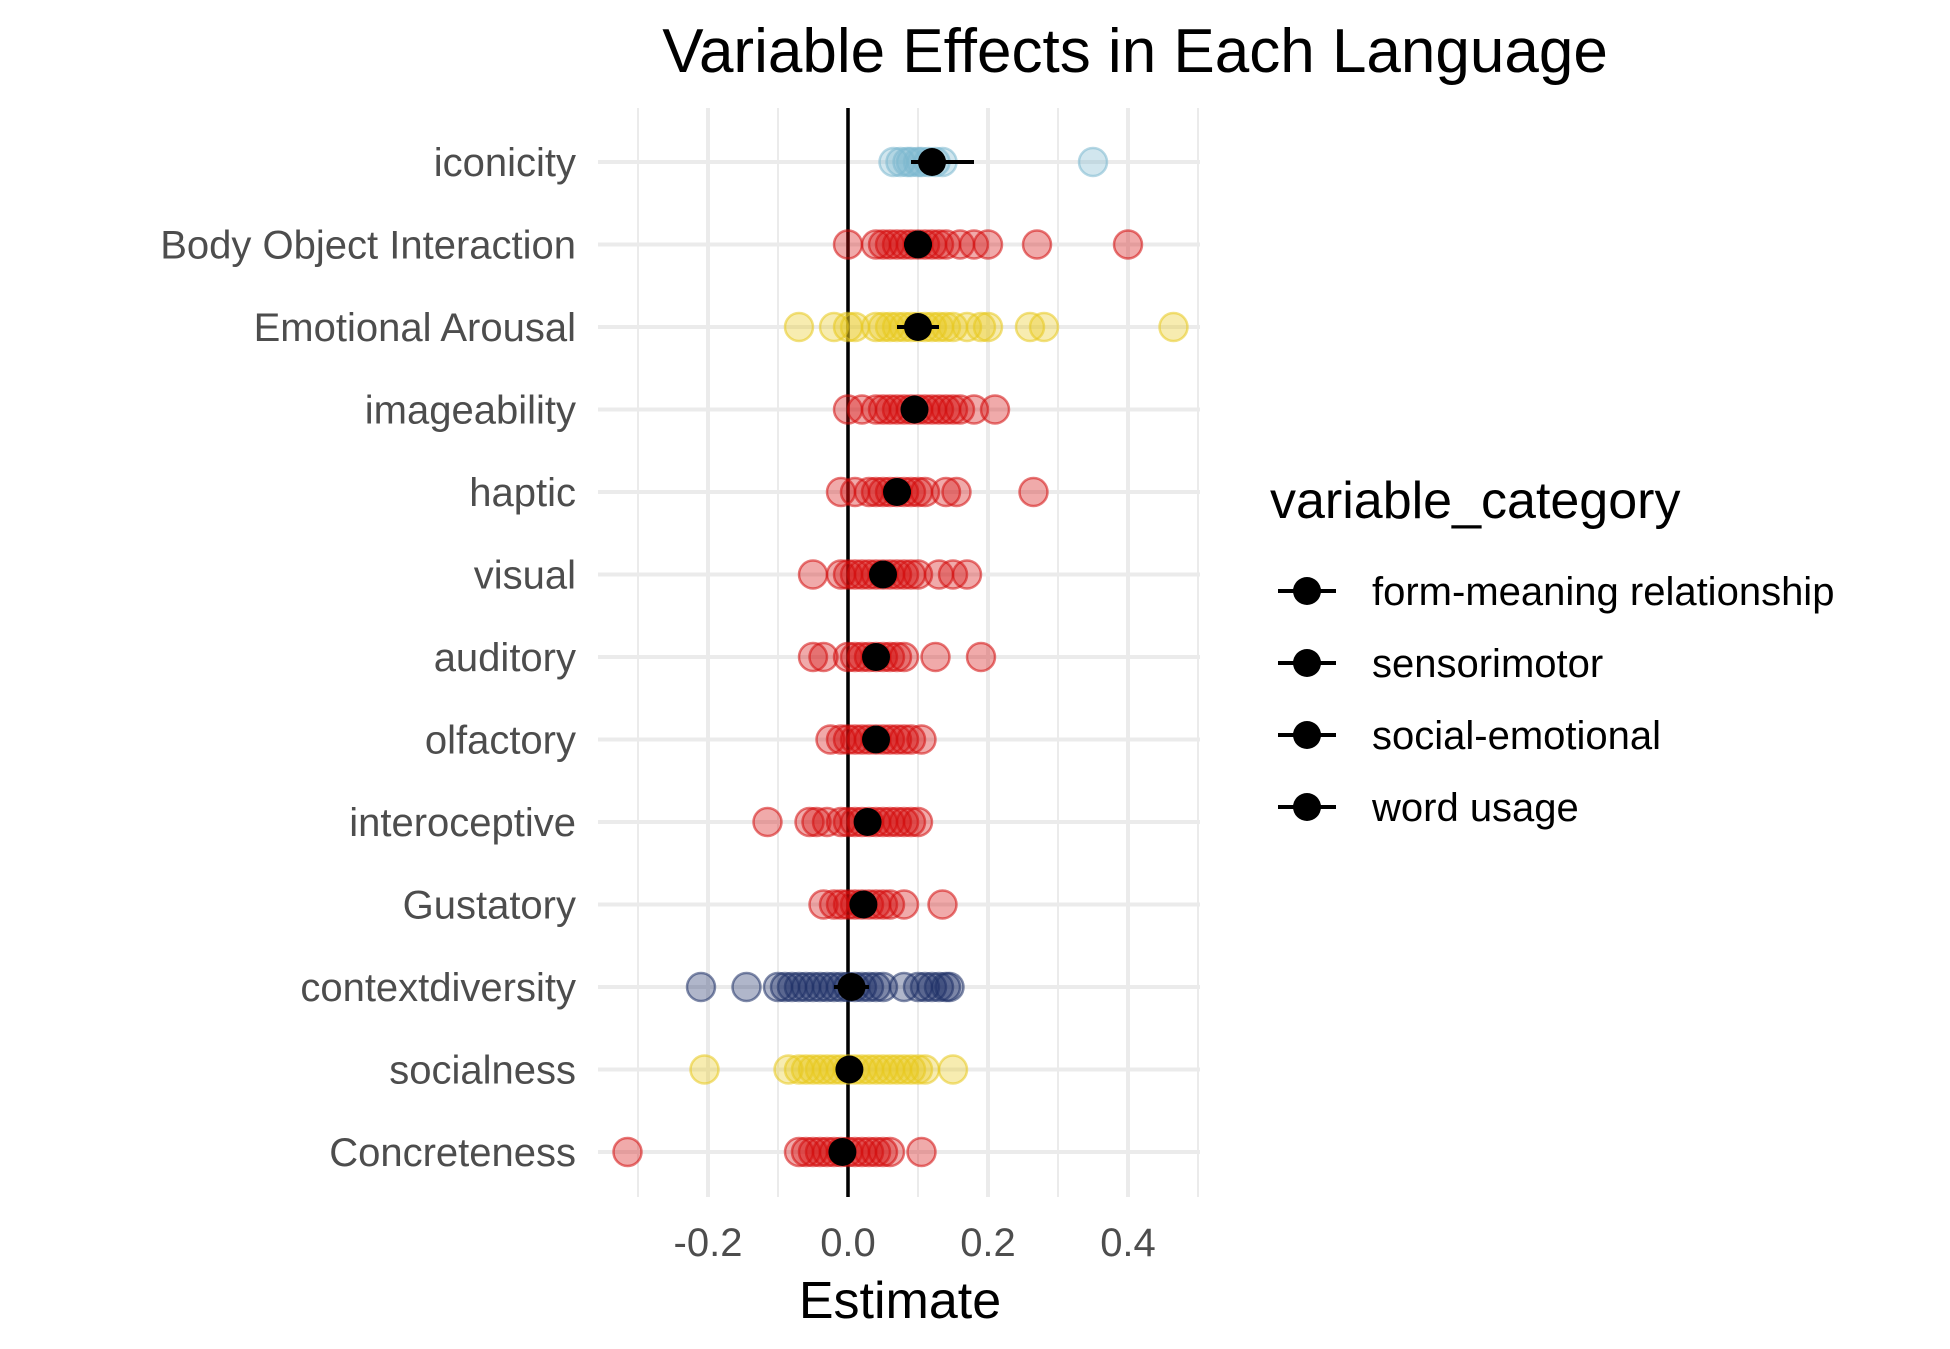 The width and height of the screenshot is (1950, 1349). Describe the element at coordinates (848, 1243) in the screenshot. I see `x-tick-label: 0.0` at that location.